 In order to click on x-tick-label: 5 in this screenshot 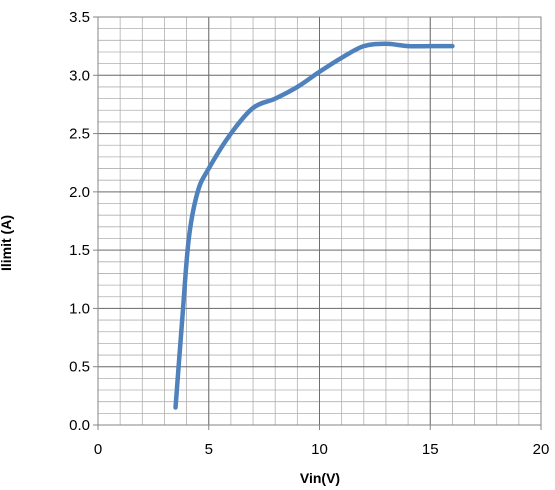, I will do `click(209, 449)`.